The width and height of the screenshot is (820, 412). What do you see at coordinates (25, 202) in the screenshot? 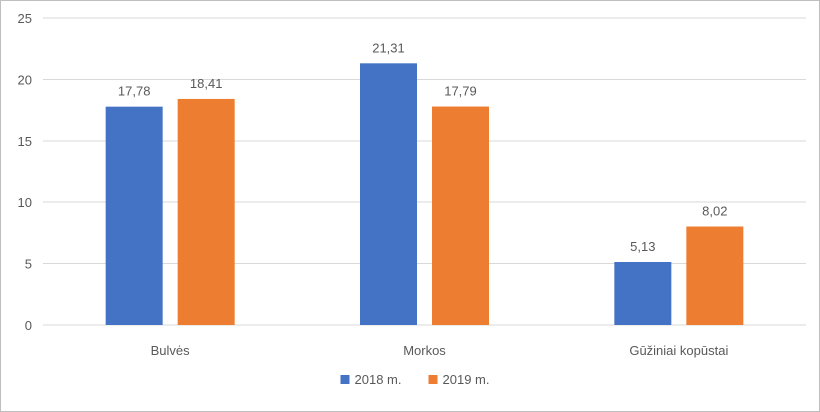
I see `y-tick-label: 10` at bounding box center [25, 202].